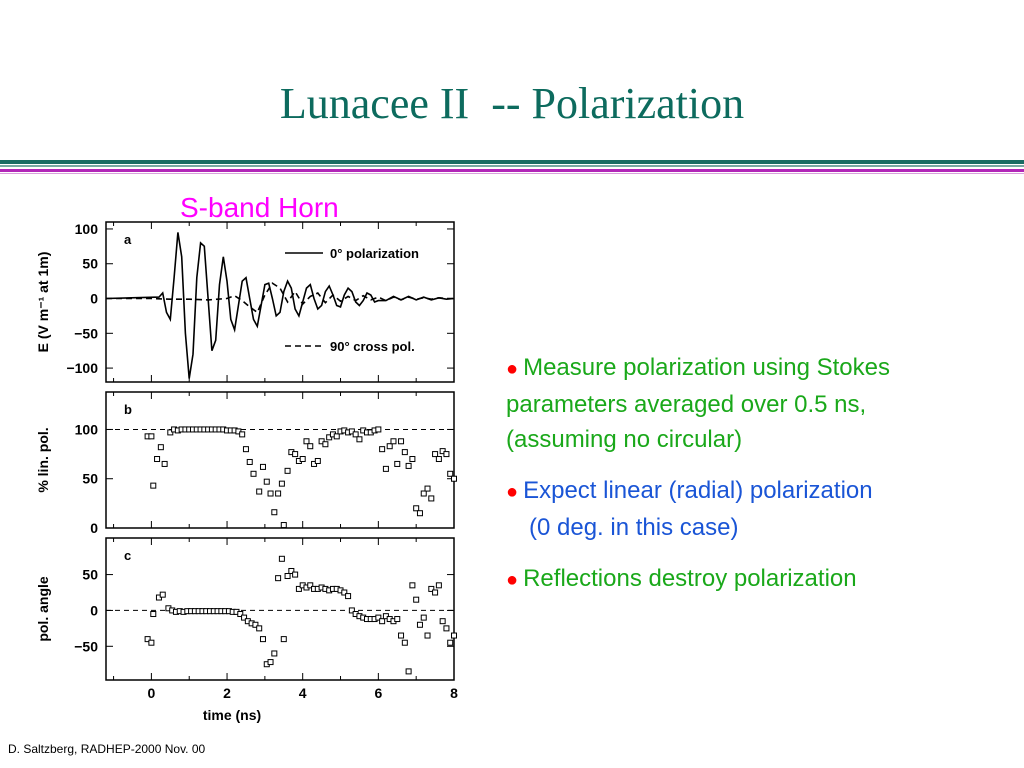 This screenshot has width=1024, height=768. What do you see at coordinates (128, 239) in the screenshot?
I see `panel-label: a` at bounding box center [128, 239].